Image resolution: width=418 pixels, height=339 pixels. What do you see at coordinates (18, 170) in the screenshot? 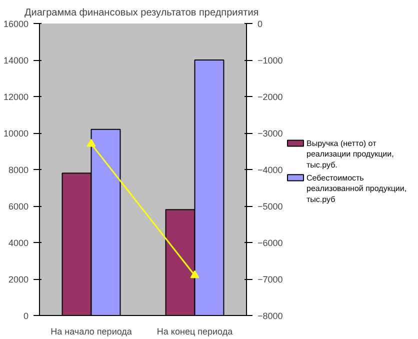
I see `y-tick-label: 8000` at bounding box center [18, 170].